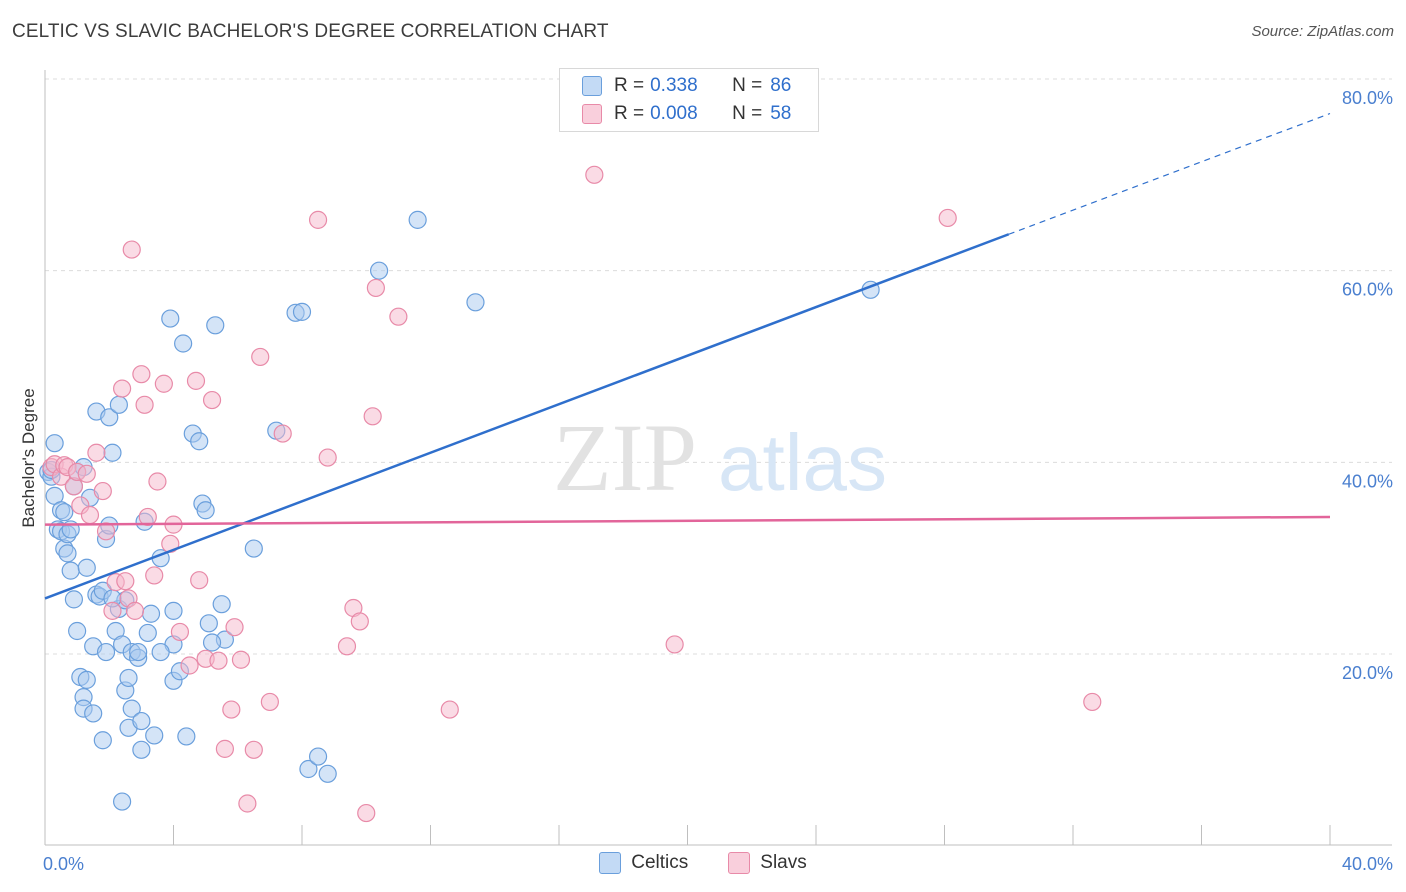 This screenshot has height=892, width=1406. Describe the element at coordinates (674, 85) in the screenshot. I see `r-value: 0.338` at that location.